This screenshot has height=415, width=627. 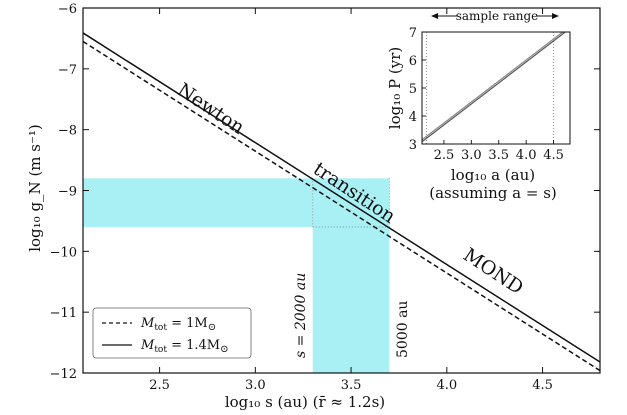 What do you see at coordinates (35, 188) in the screenshot?
I see `main-y-axis-label: log₁₀ g_N (m s⁻¹)` at bounding box center [35, 188].